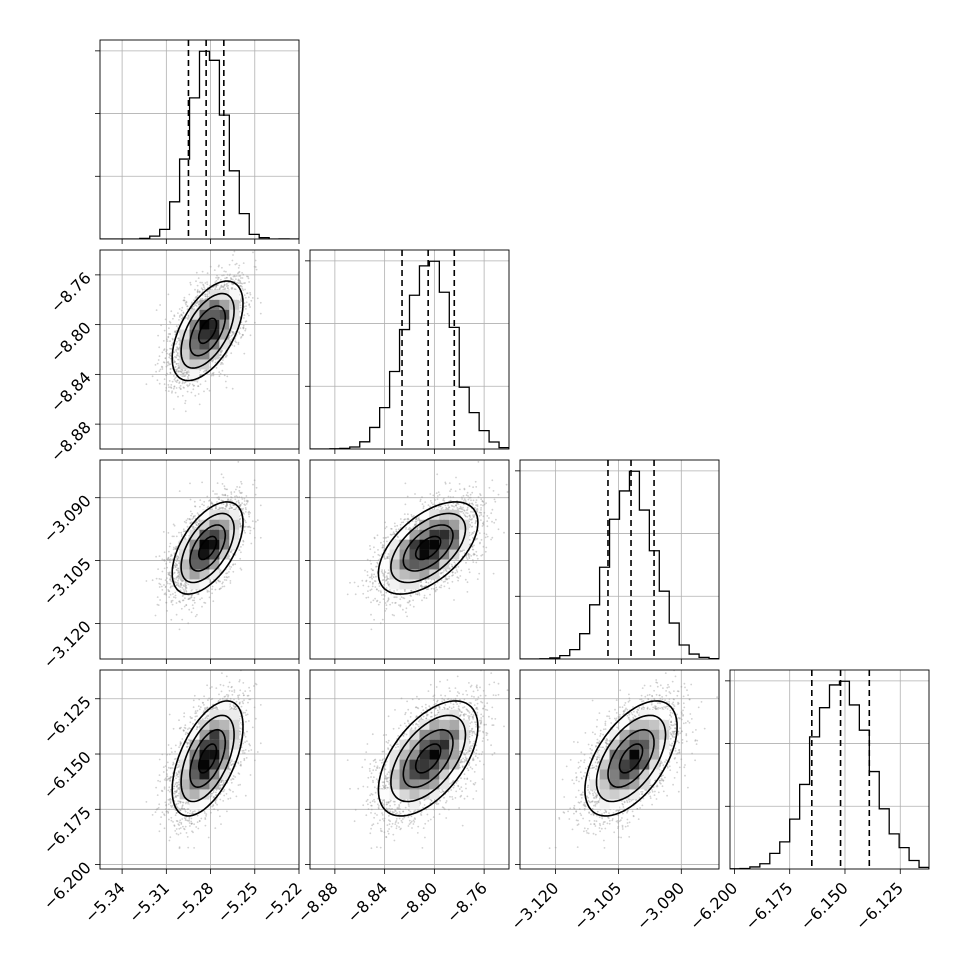 The height and width of the screenshot is (970, 970). Describe the element at coordinates (199, 139) in the screenshot. I see `panel-body` at that location.